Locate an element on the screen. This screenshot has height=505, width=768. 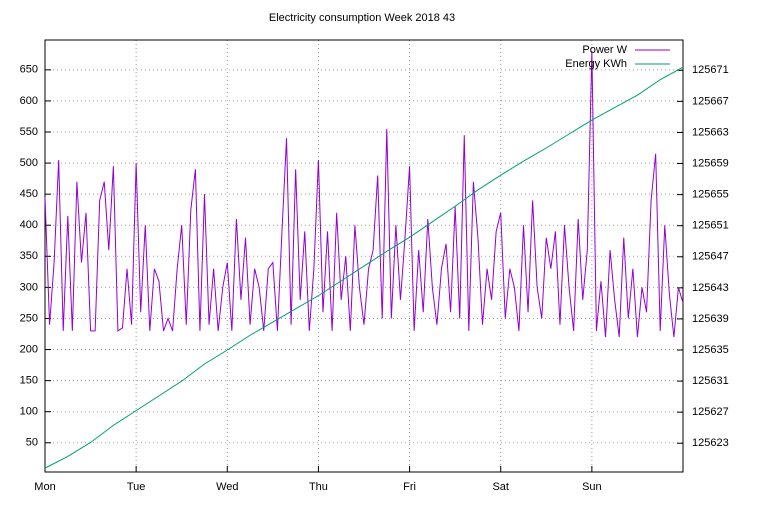
y2-tick-label: 125655 is located at coordinates (710, 195).